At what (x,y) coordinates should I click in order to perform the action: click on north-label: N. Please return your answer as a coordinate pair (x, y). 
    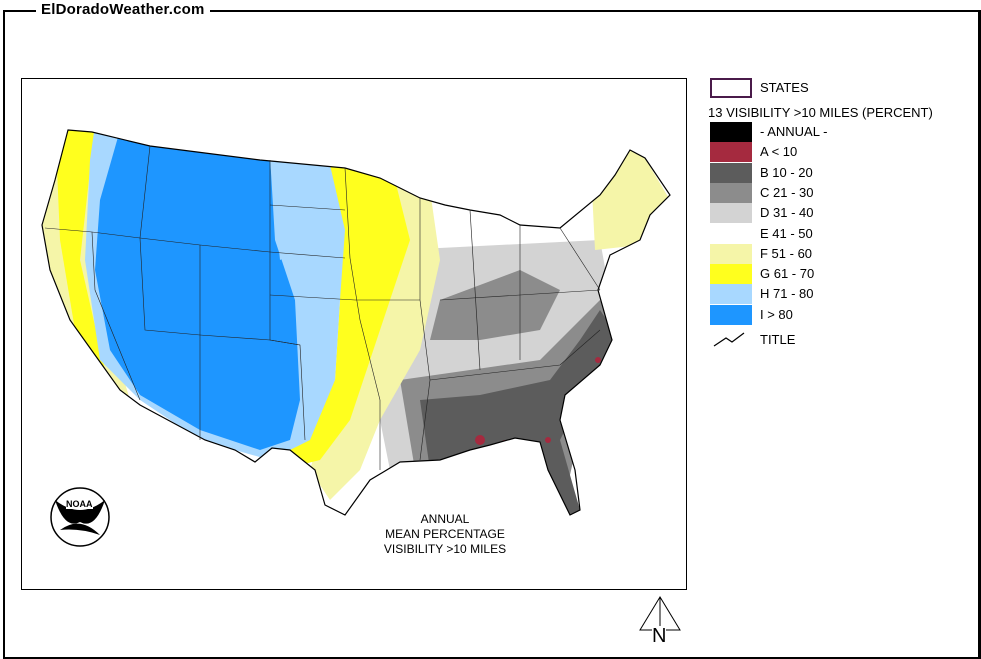
    Looking at the image, I should click on (659, 636).